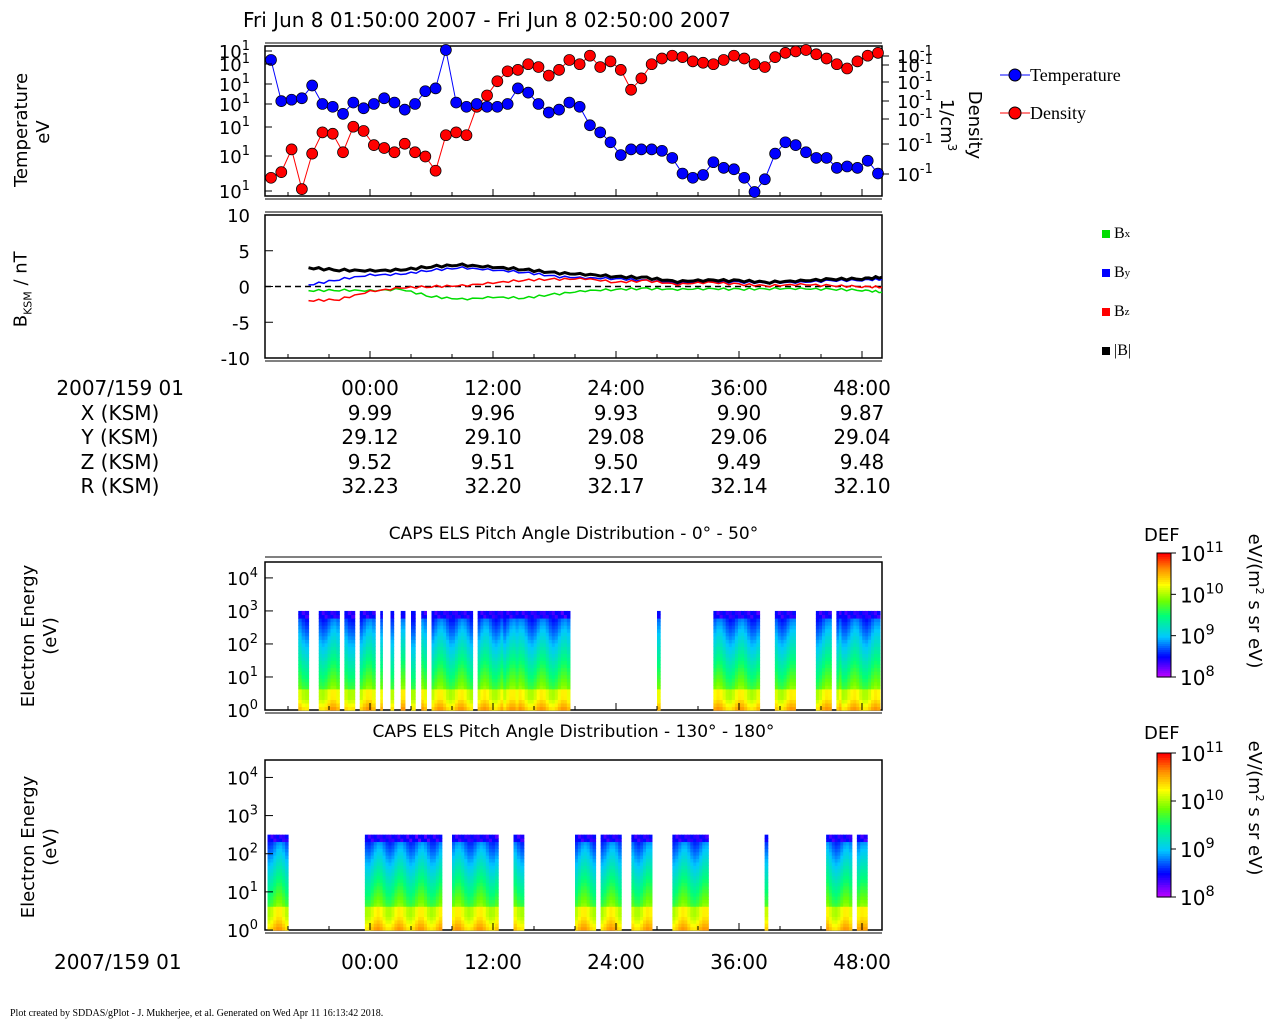  I want to click on plasma-point-density, so click(878, 52).